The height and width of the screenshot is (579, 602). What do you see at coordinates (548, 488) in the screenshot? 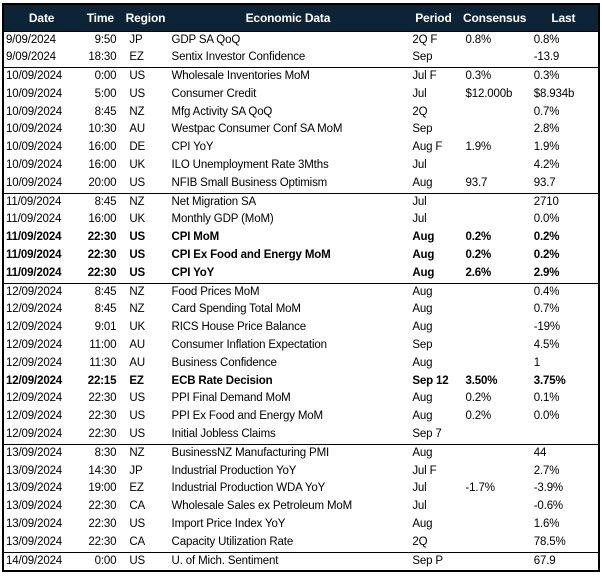
I see `cell-last: -3.9%` at bounding box center [548, 488].